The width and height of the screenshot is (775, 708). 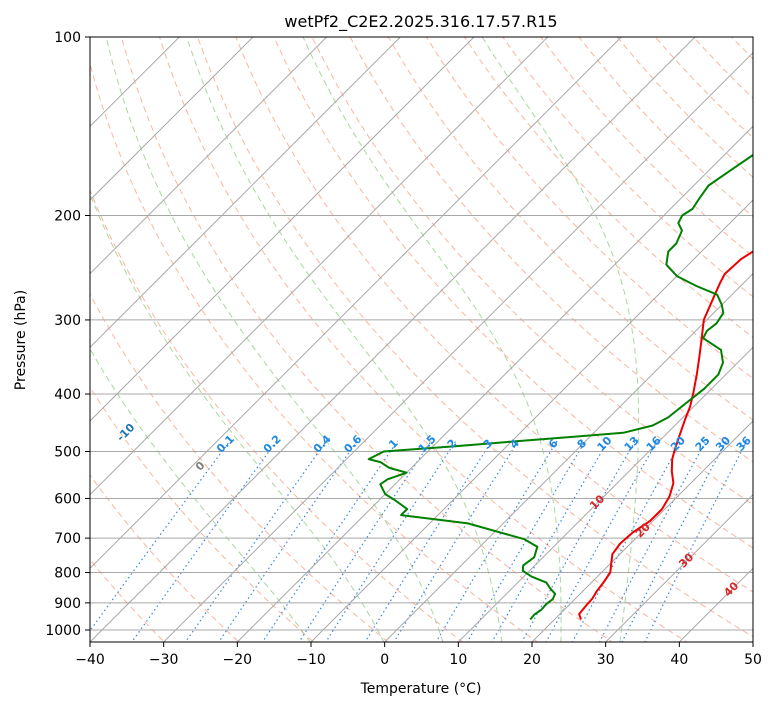 I want to click on y-tick-label: 700, so click(x=67, y=539).